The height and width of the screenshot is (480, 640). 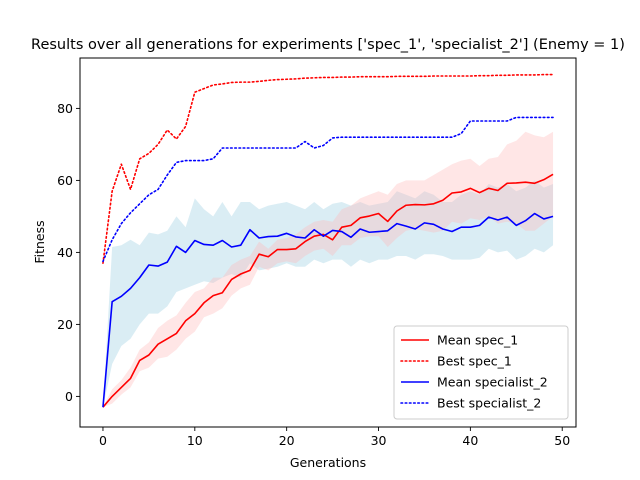 I want to click on y-tick-label: 60, so click(x=65, y=180).